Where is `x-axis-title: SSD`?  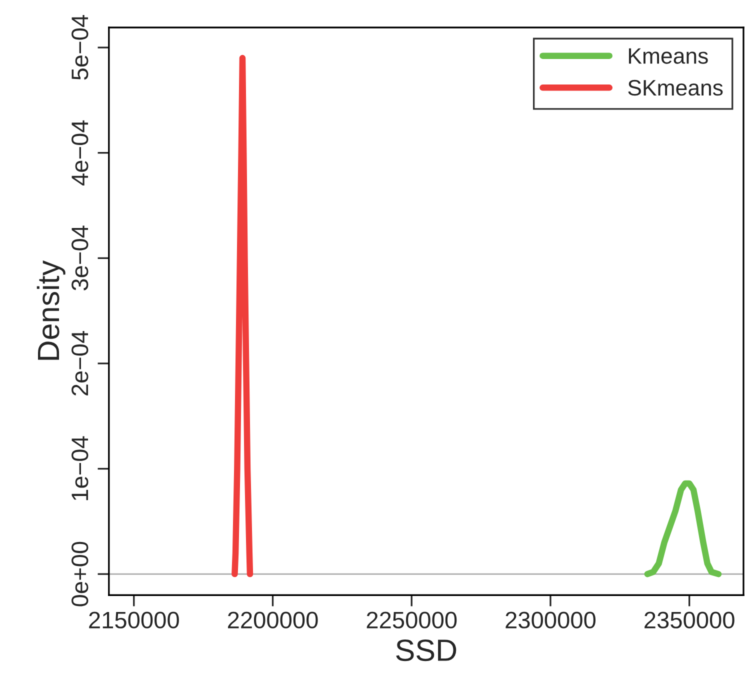
x-axis-title: SSD is located at coordinates (426, 650).